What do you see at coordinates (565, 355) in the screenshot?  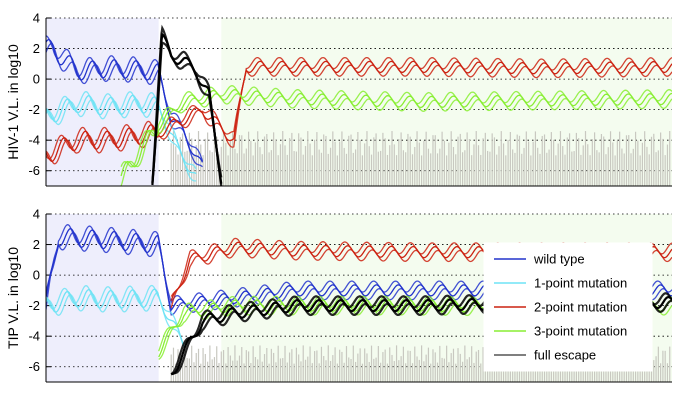 I see `legend-label: full escape` at bounding box center [565, 355].